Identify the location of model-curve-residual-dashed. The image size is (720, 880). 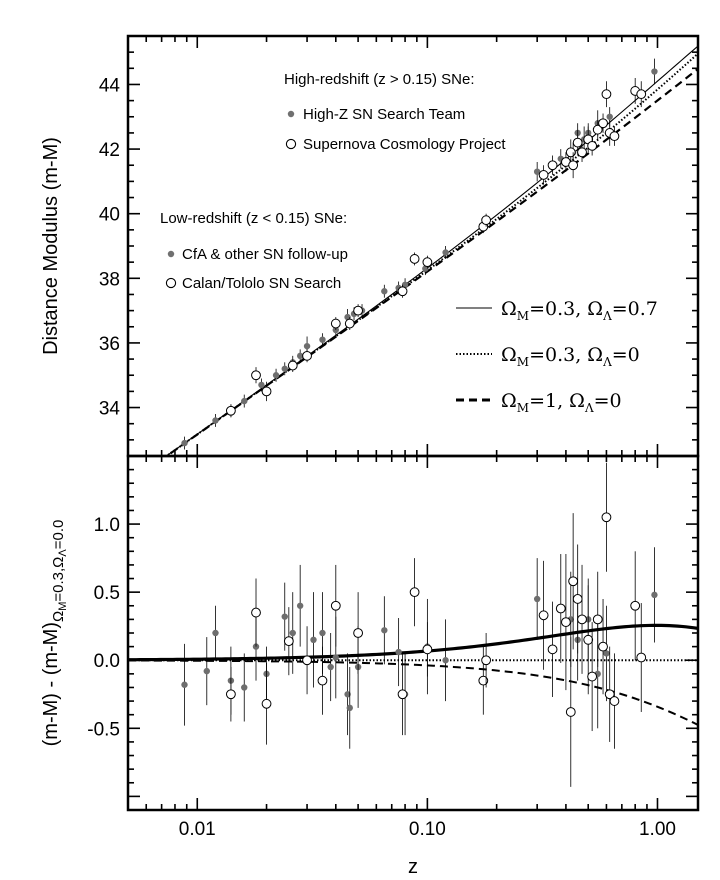
(413, 692).